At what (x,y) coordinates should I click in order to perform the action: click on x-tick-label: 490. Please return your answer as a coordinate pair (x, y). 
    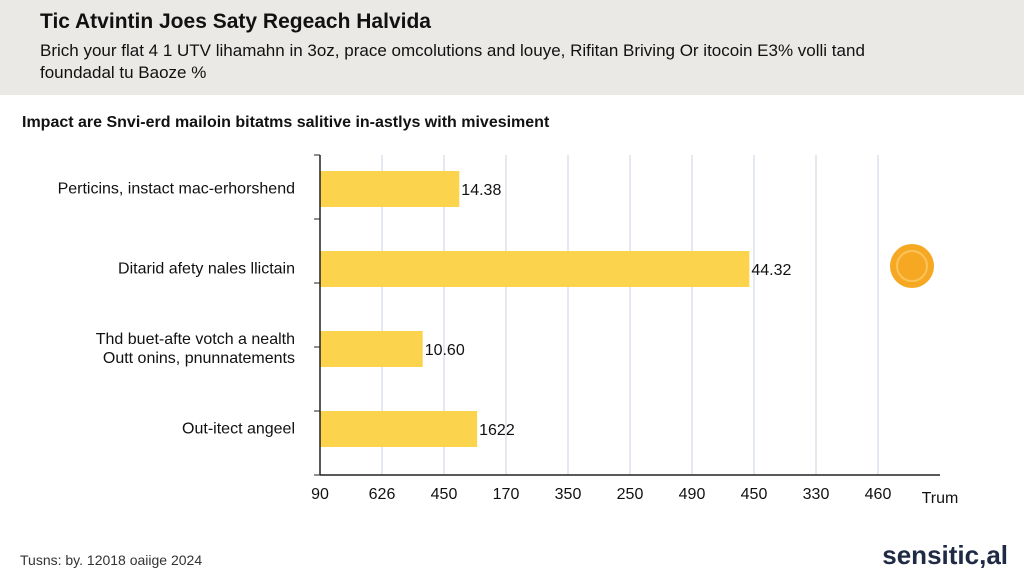
    Looking at the image, I should click on (692, 494).